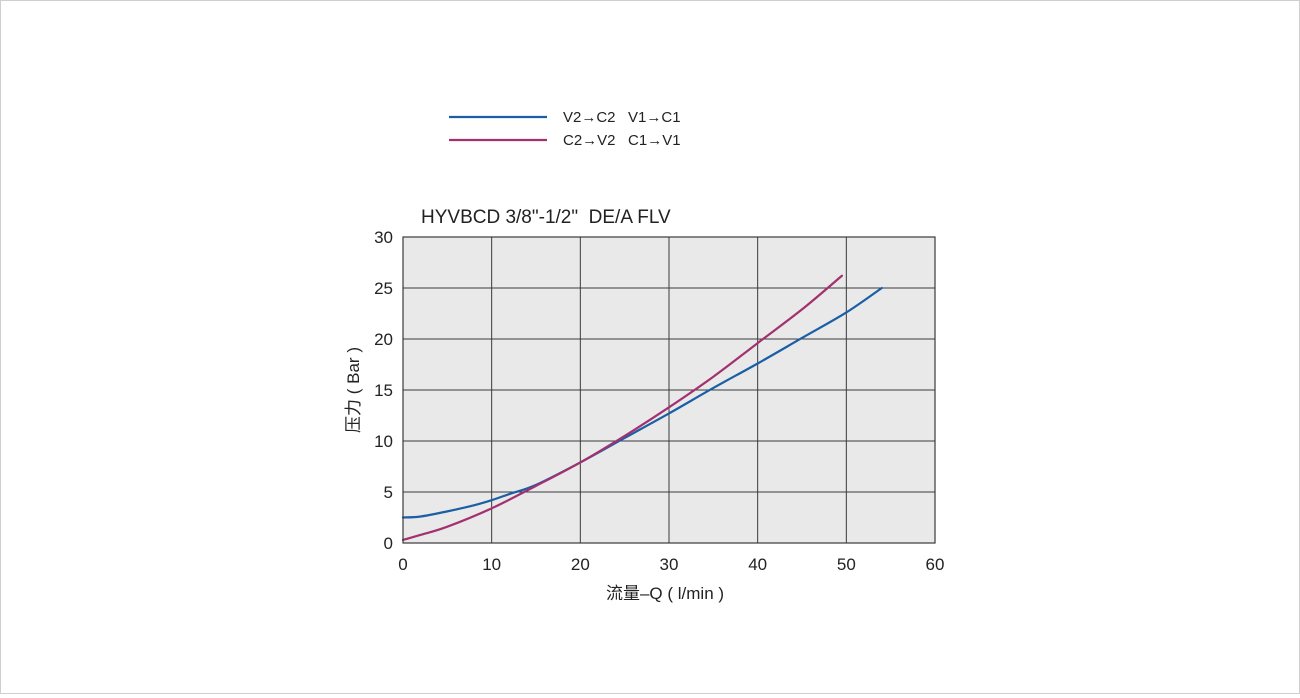 The width and height of the screenshot is (1300, 698). I want to click on y-tick-label: 25, so click(383, 288).